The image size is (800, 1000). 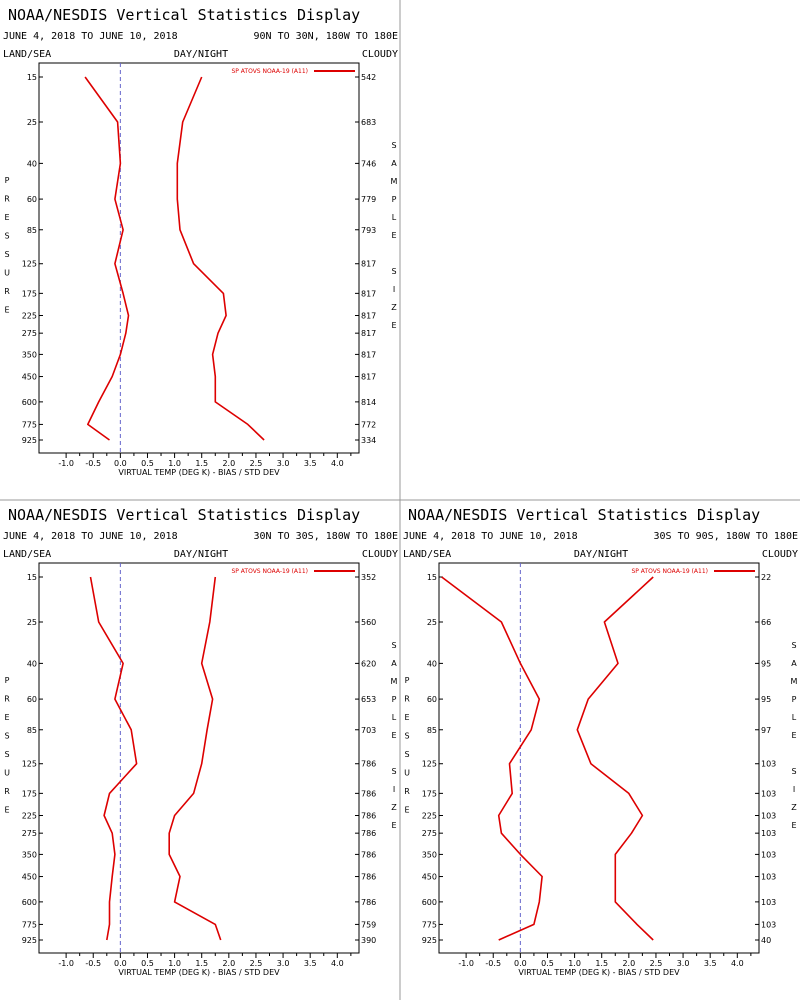 I want to click on pressure-label: 175, so click(x=29, y=293).